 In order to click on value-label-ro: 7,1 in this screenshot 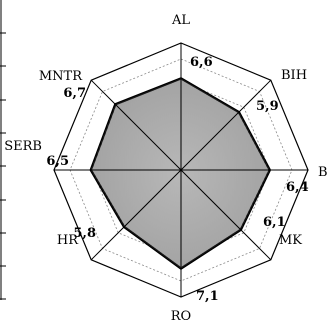, I will do `click(207, 296)`.